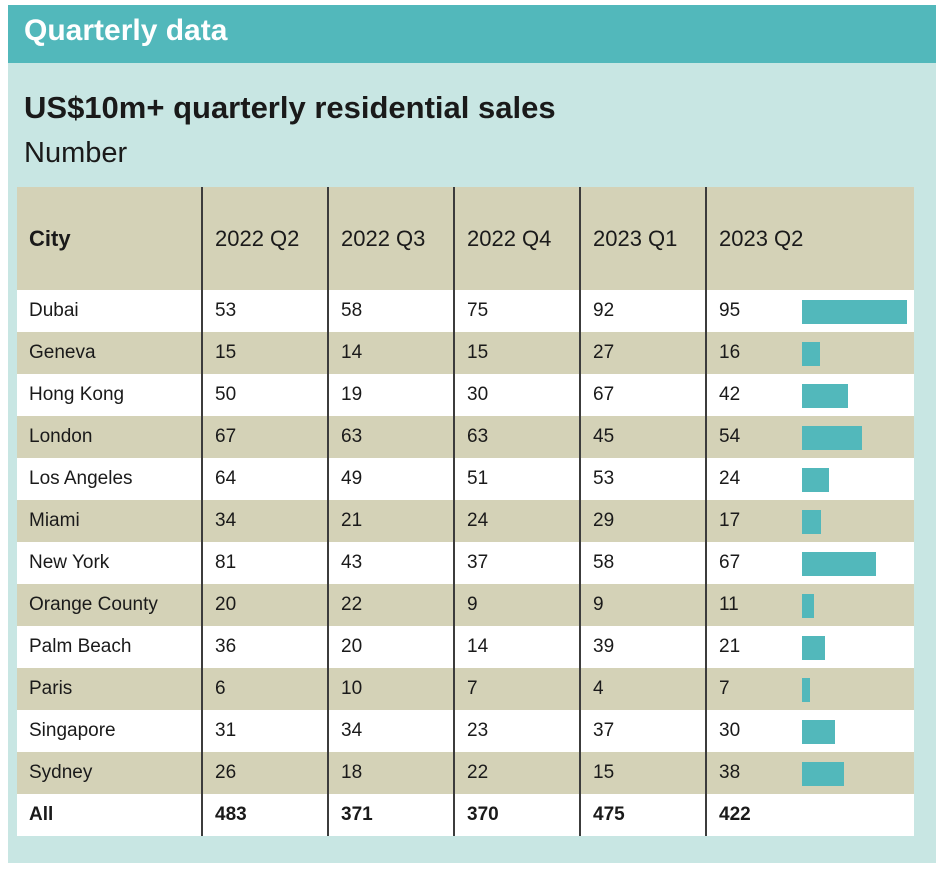 Image resolution: width=944 pixels, height=872 pixels. Describe the element at coordinates (809, 647) in the screenshot. I see `cell-2023-q2: 21` at that location.